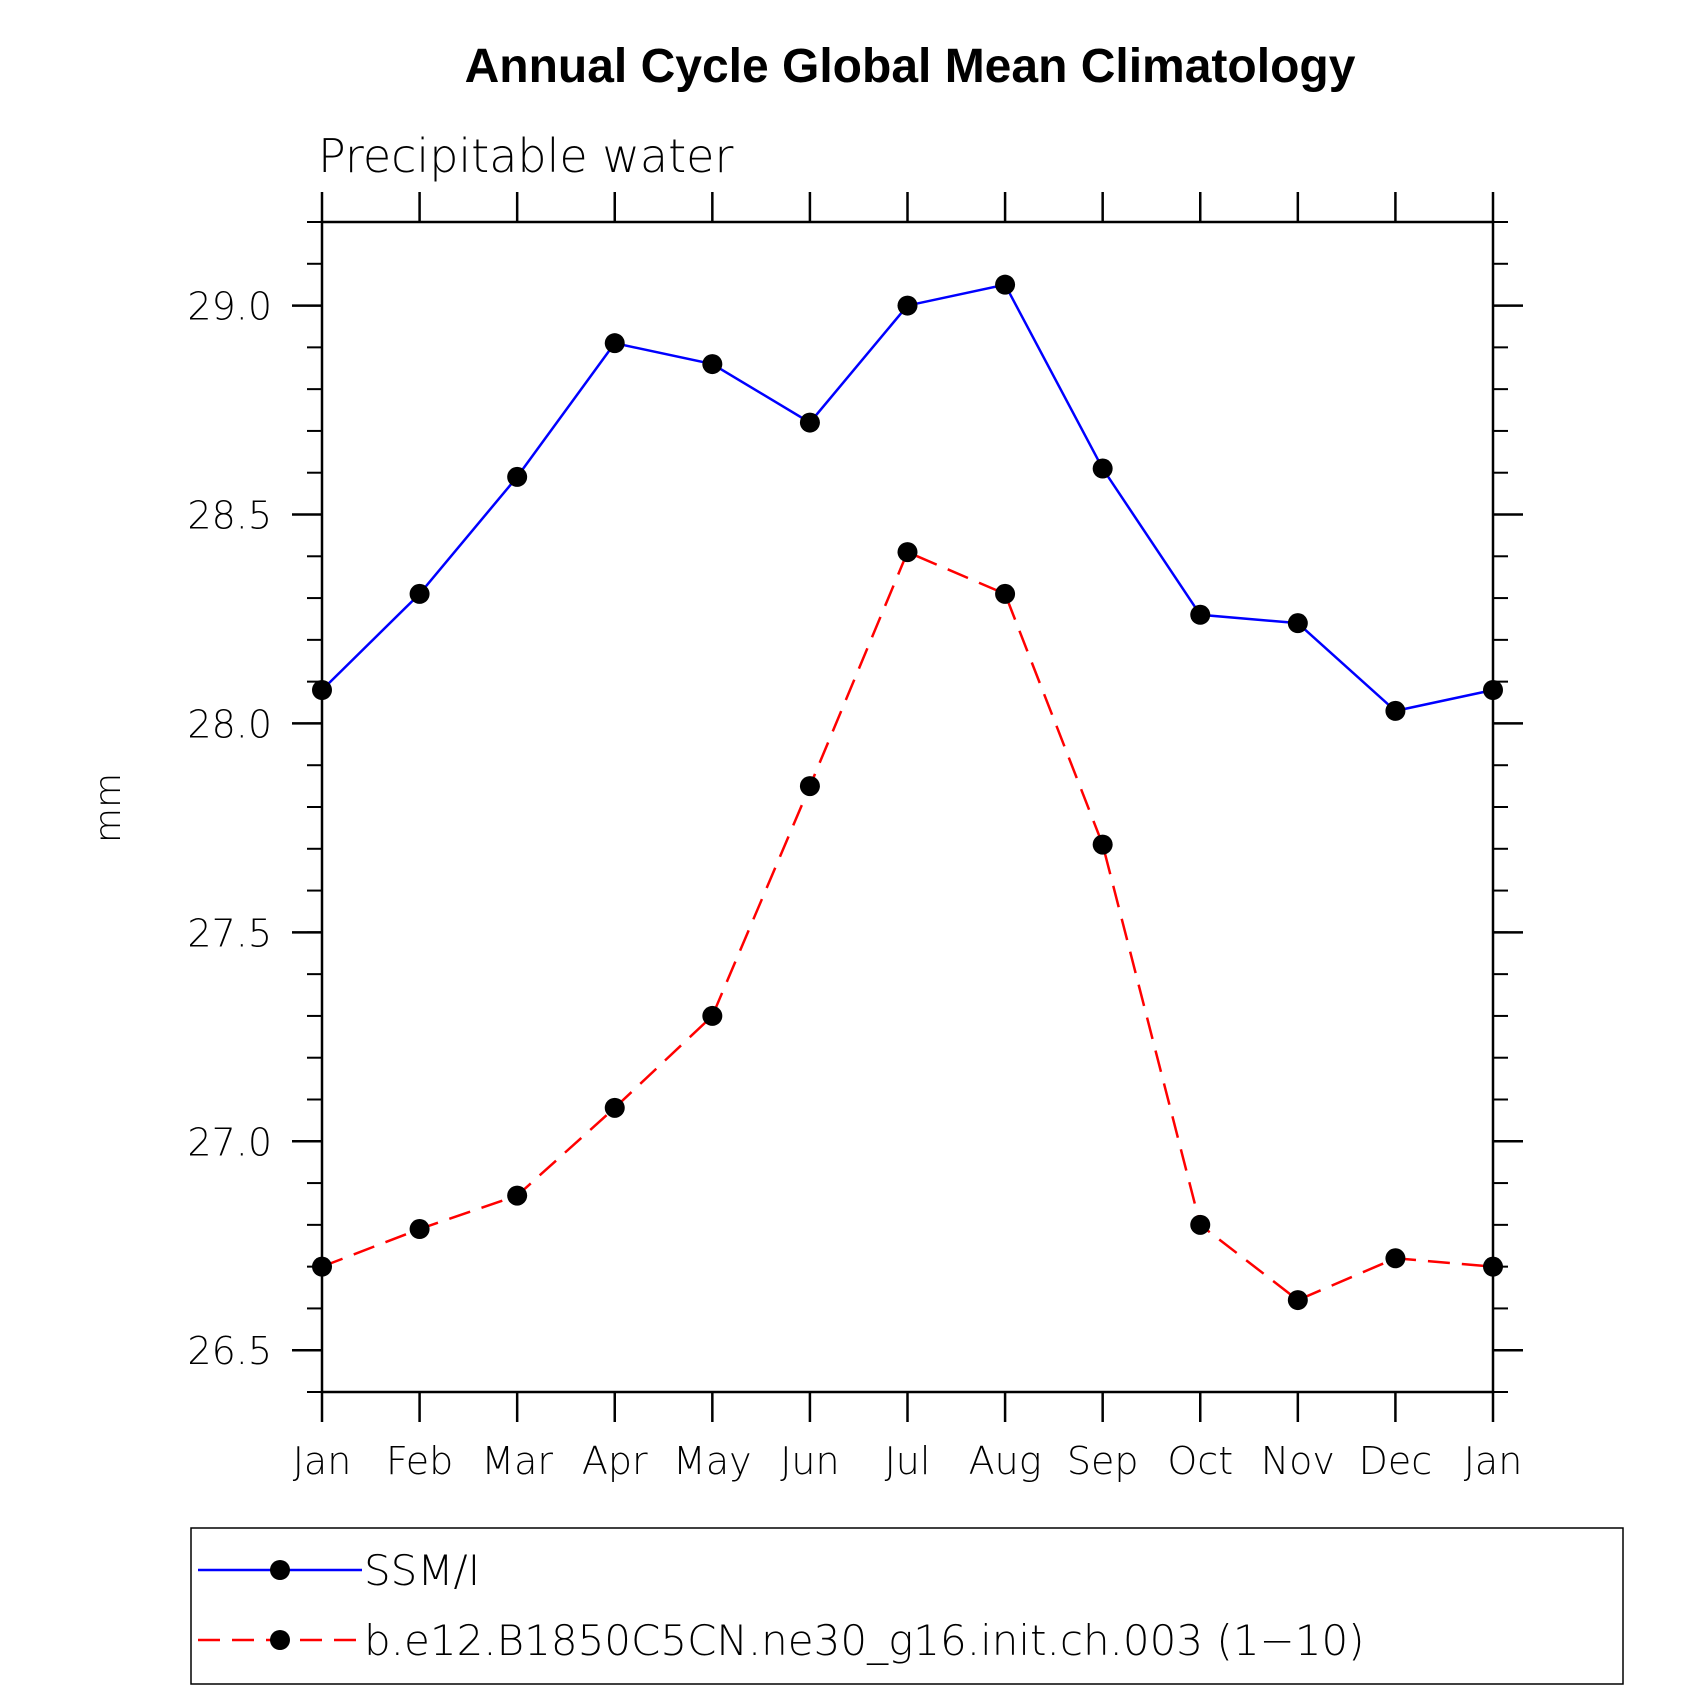  Describe the element at coordinates (108, 808) in the screenshot. I see `y-axis-label: mm` at that location.